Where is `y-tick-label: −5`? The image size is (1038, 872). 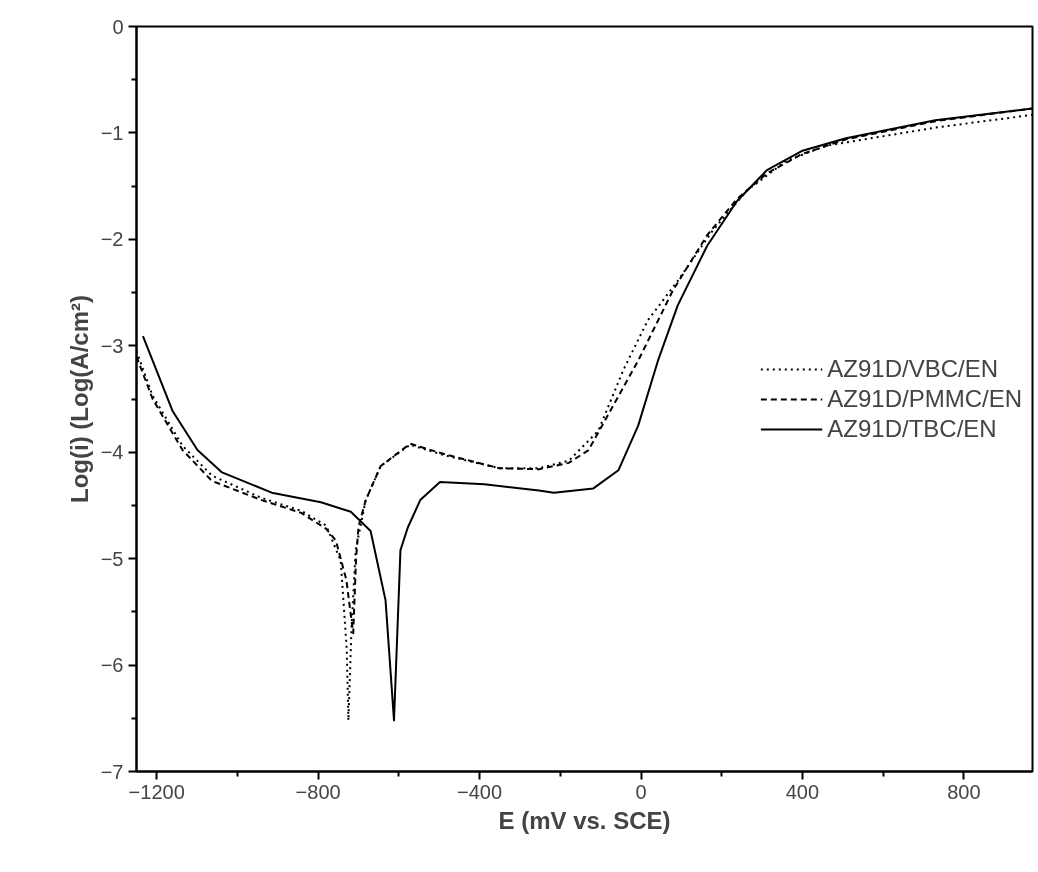 y-tick-label: −5 is located at coordinates (112, 558).